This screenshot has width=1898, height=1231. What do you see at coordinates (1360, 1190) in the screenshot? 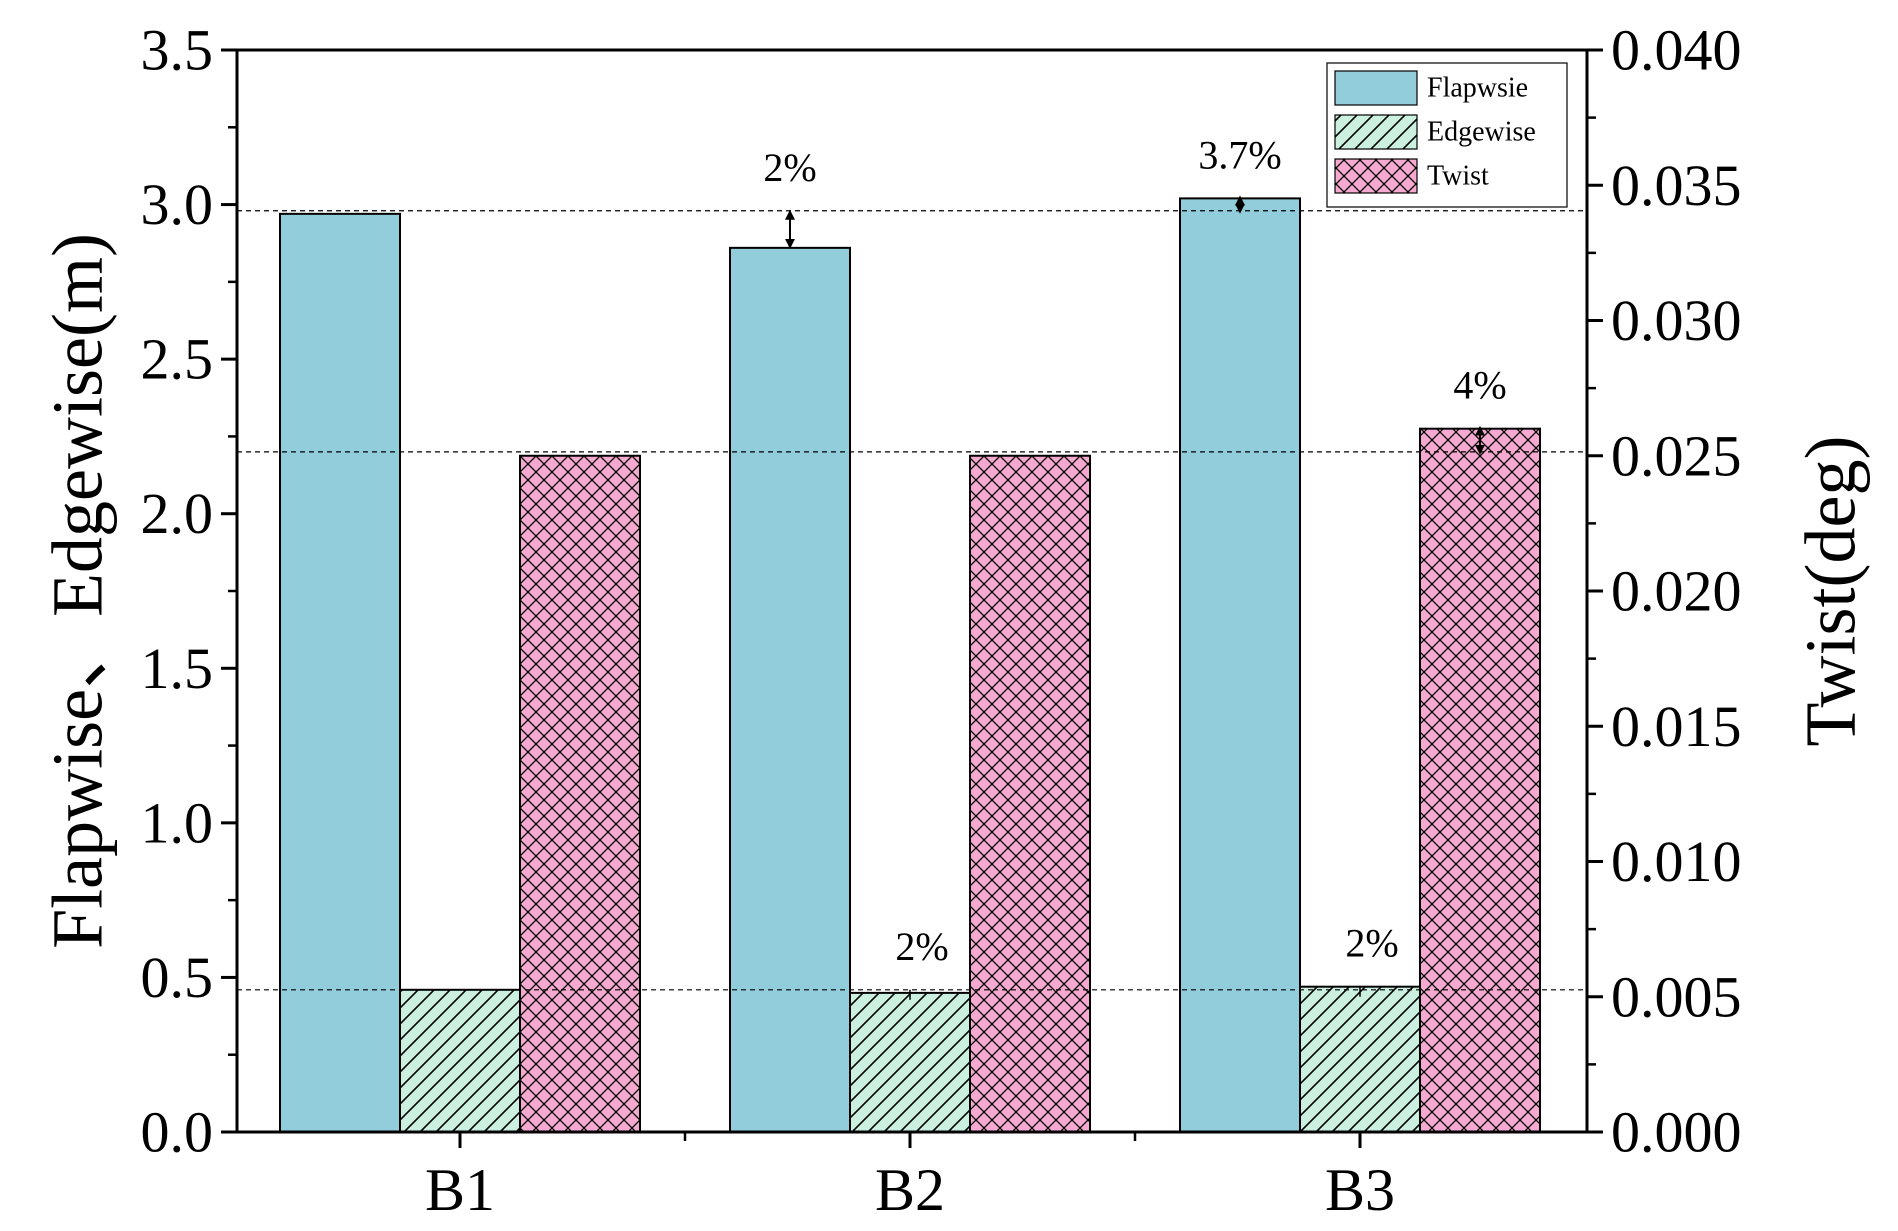
I see `x-tick-label: B3` at bounding box center [1360, 1190].